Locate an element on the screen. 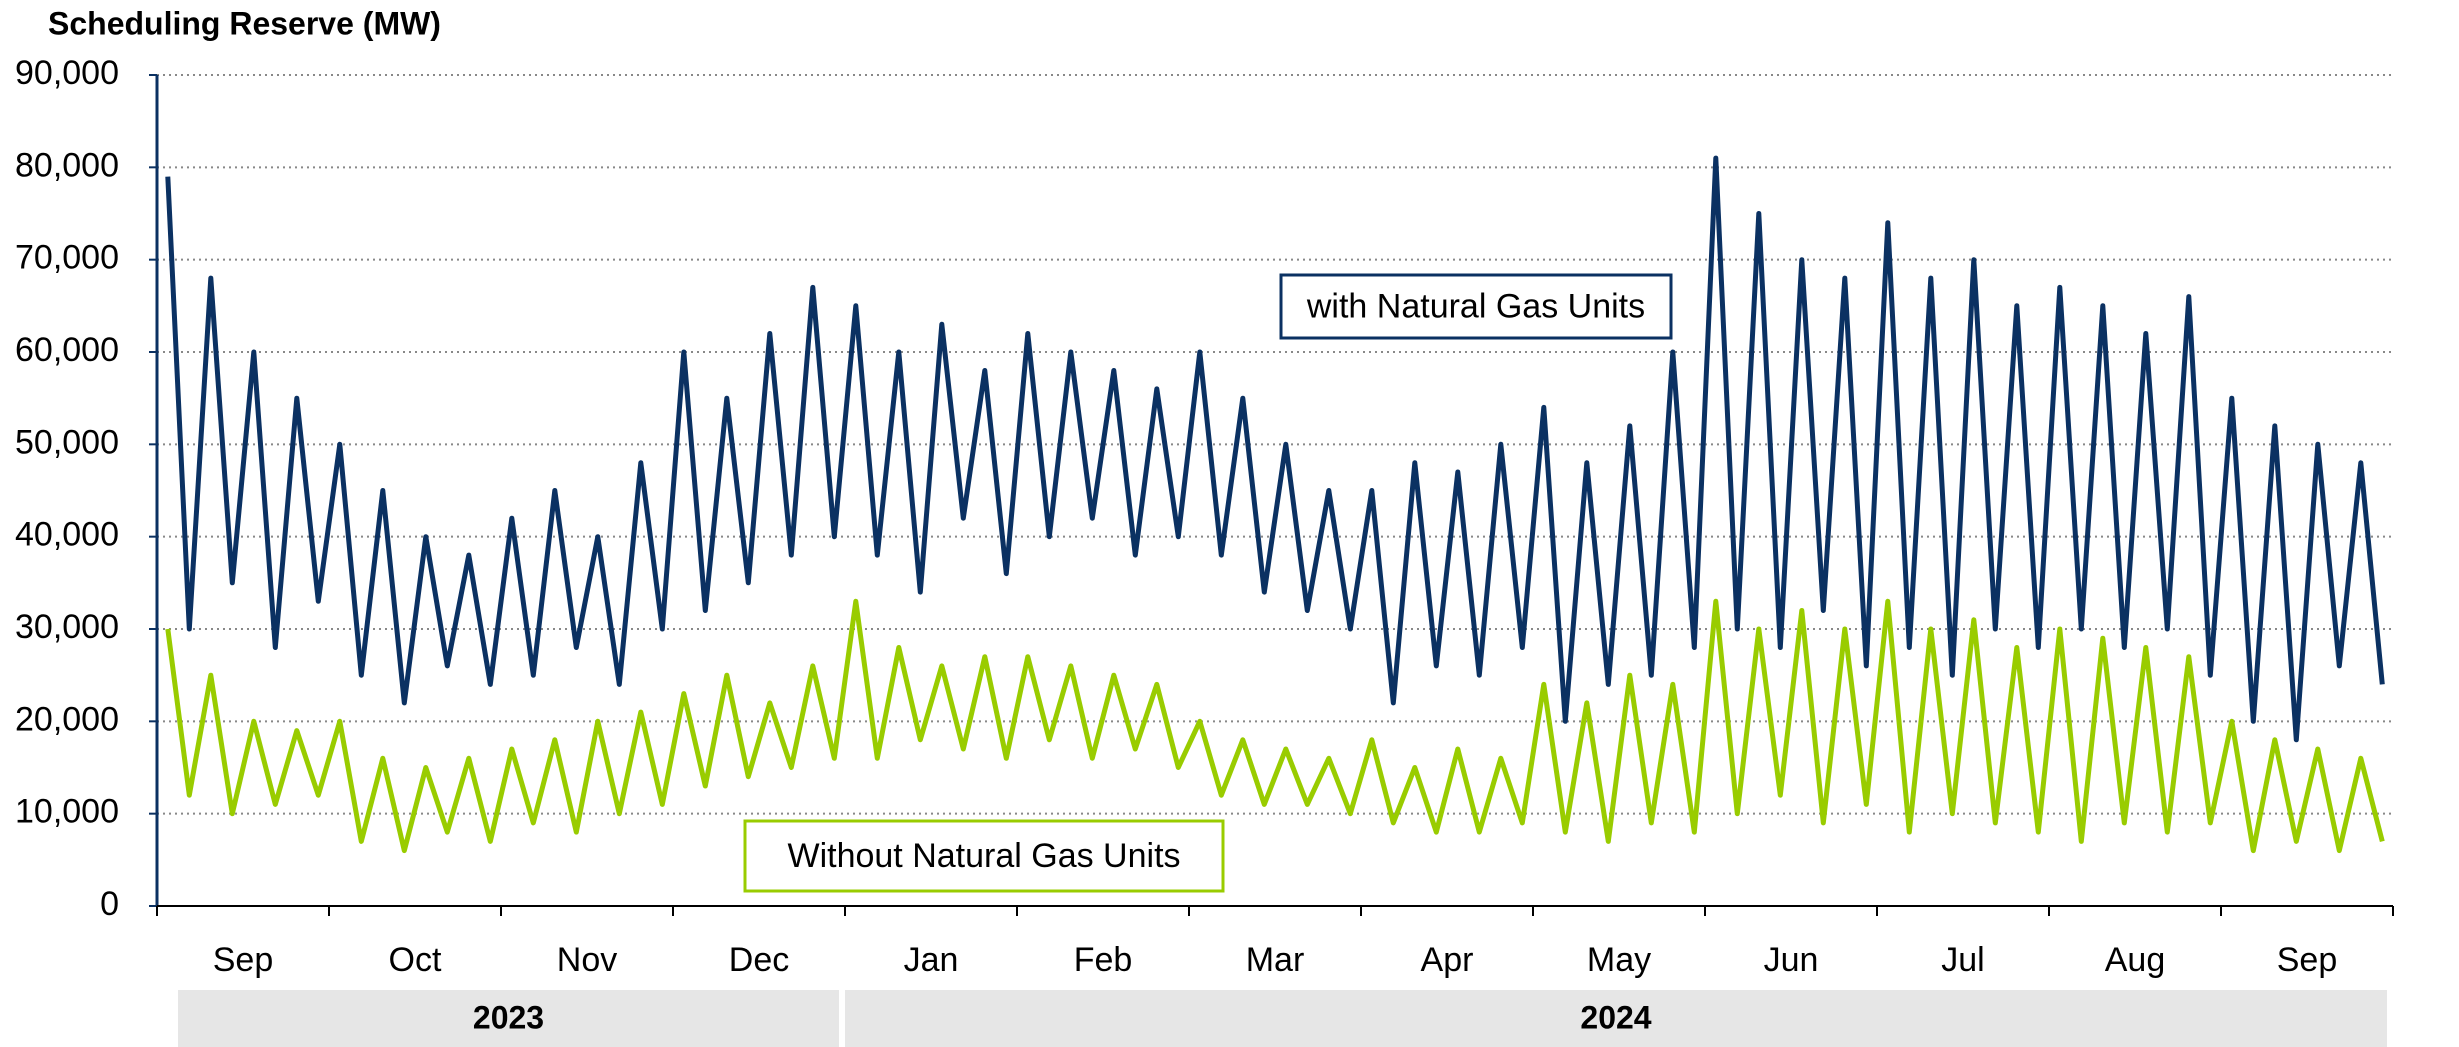 This screenshot has height=1047, width=2459. y-tick-label: 50,000 is located at coordinates (67, 442).